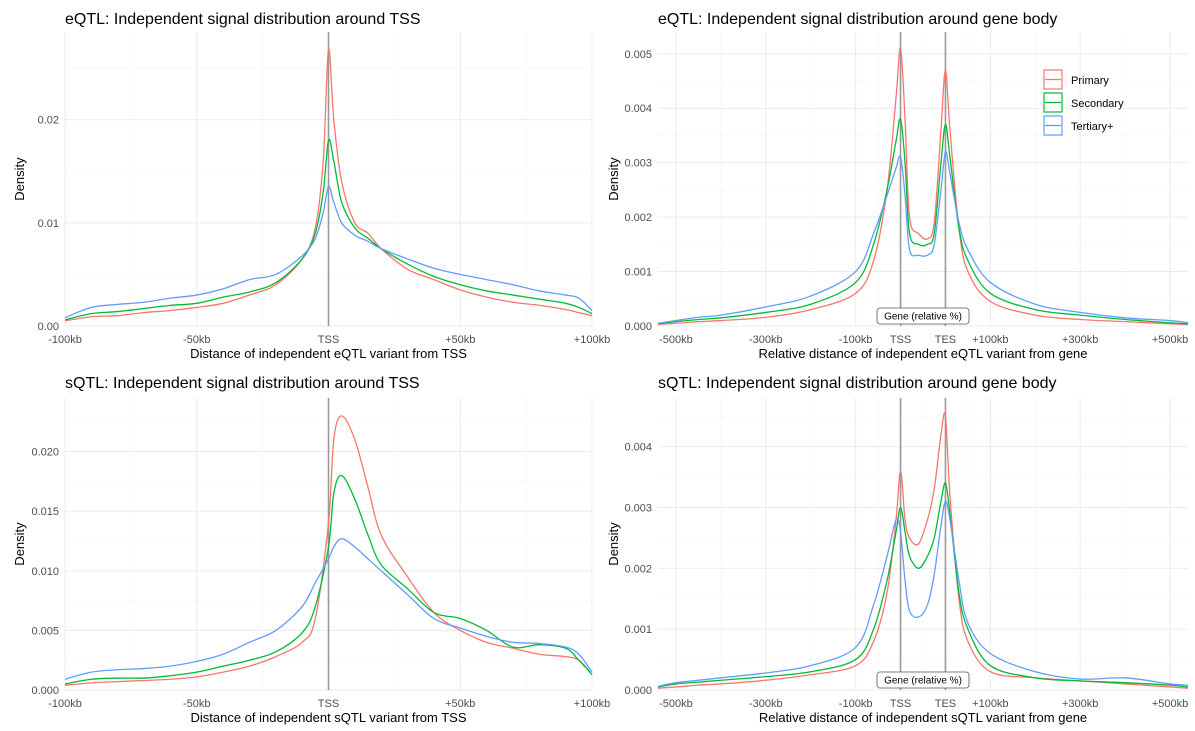 The width and height of the screenshot is (1195, 731). Describe the element at coordinates (45, 453) in the screenshot. I see `y-tick-label: 0.020` at that location.